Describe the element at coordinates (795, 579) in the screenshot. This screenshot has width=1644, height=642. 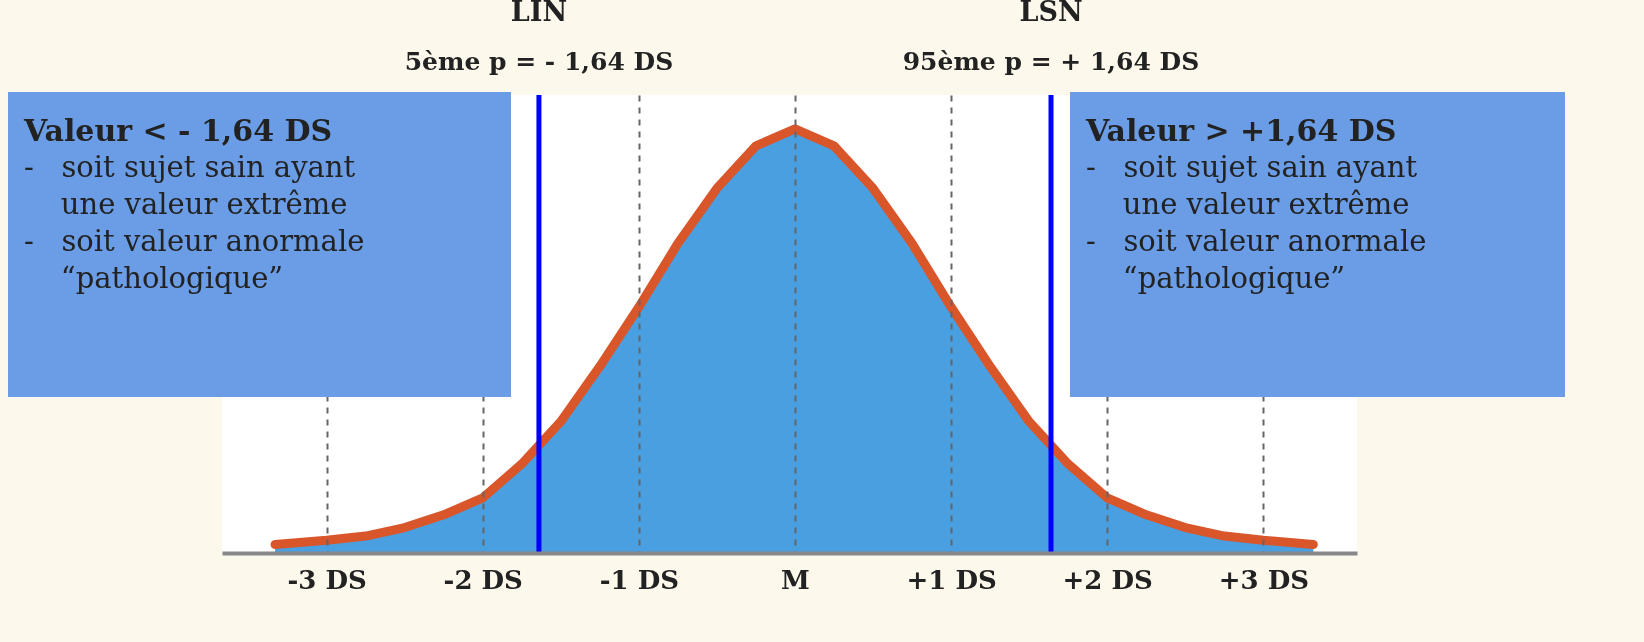
I see `x-tick-label: M` at that location.